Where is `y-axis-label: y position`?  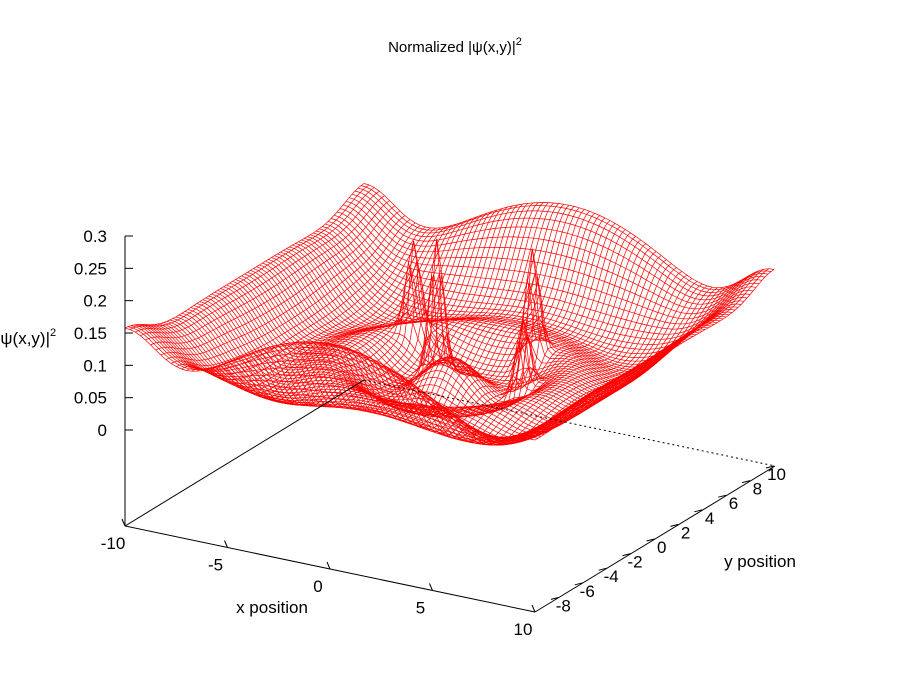
y-axis-label: y position is located at coordinates (760, 561).